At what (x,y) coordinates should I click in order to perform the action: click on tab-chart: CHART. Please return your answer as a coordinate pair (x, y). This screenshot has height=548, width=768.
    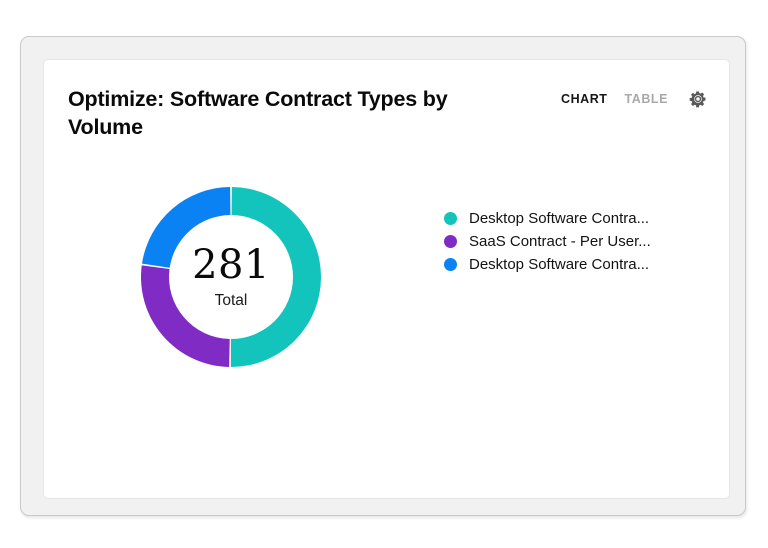
    Looking at the image, I should click on (584, 99).